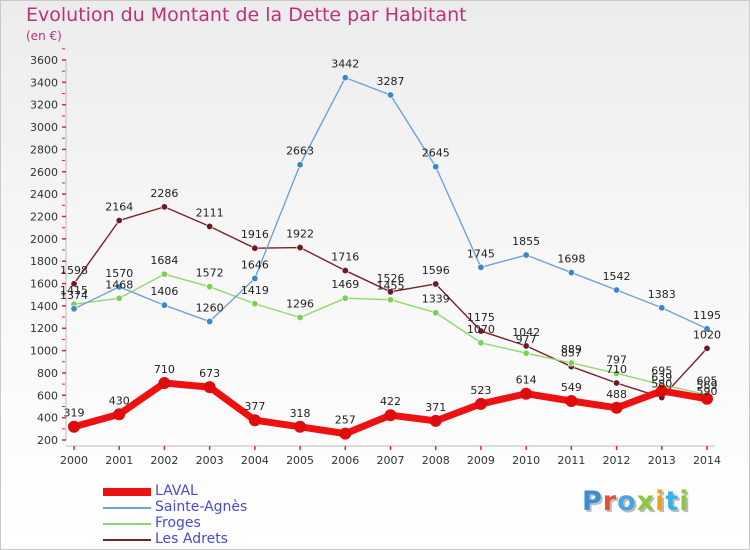 The image size is (750, 550). Describe the element at coordinates (44, 172) in the screenshot. I see `y-tick-label: 2600` at that location.